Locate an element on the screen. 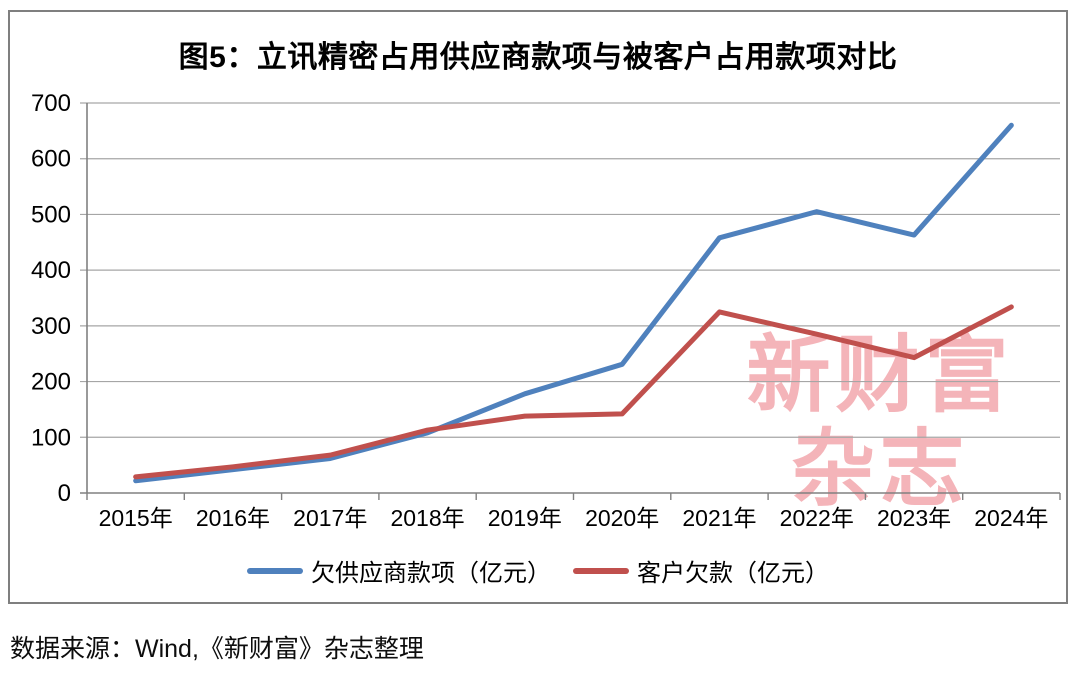 The width and height of the screenshot is (1080, 674). x-tick-label: 2024年 is located at coordinates (1011, 518).